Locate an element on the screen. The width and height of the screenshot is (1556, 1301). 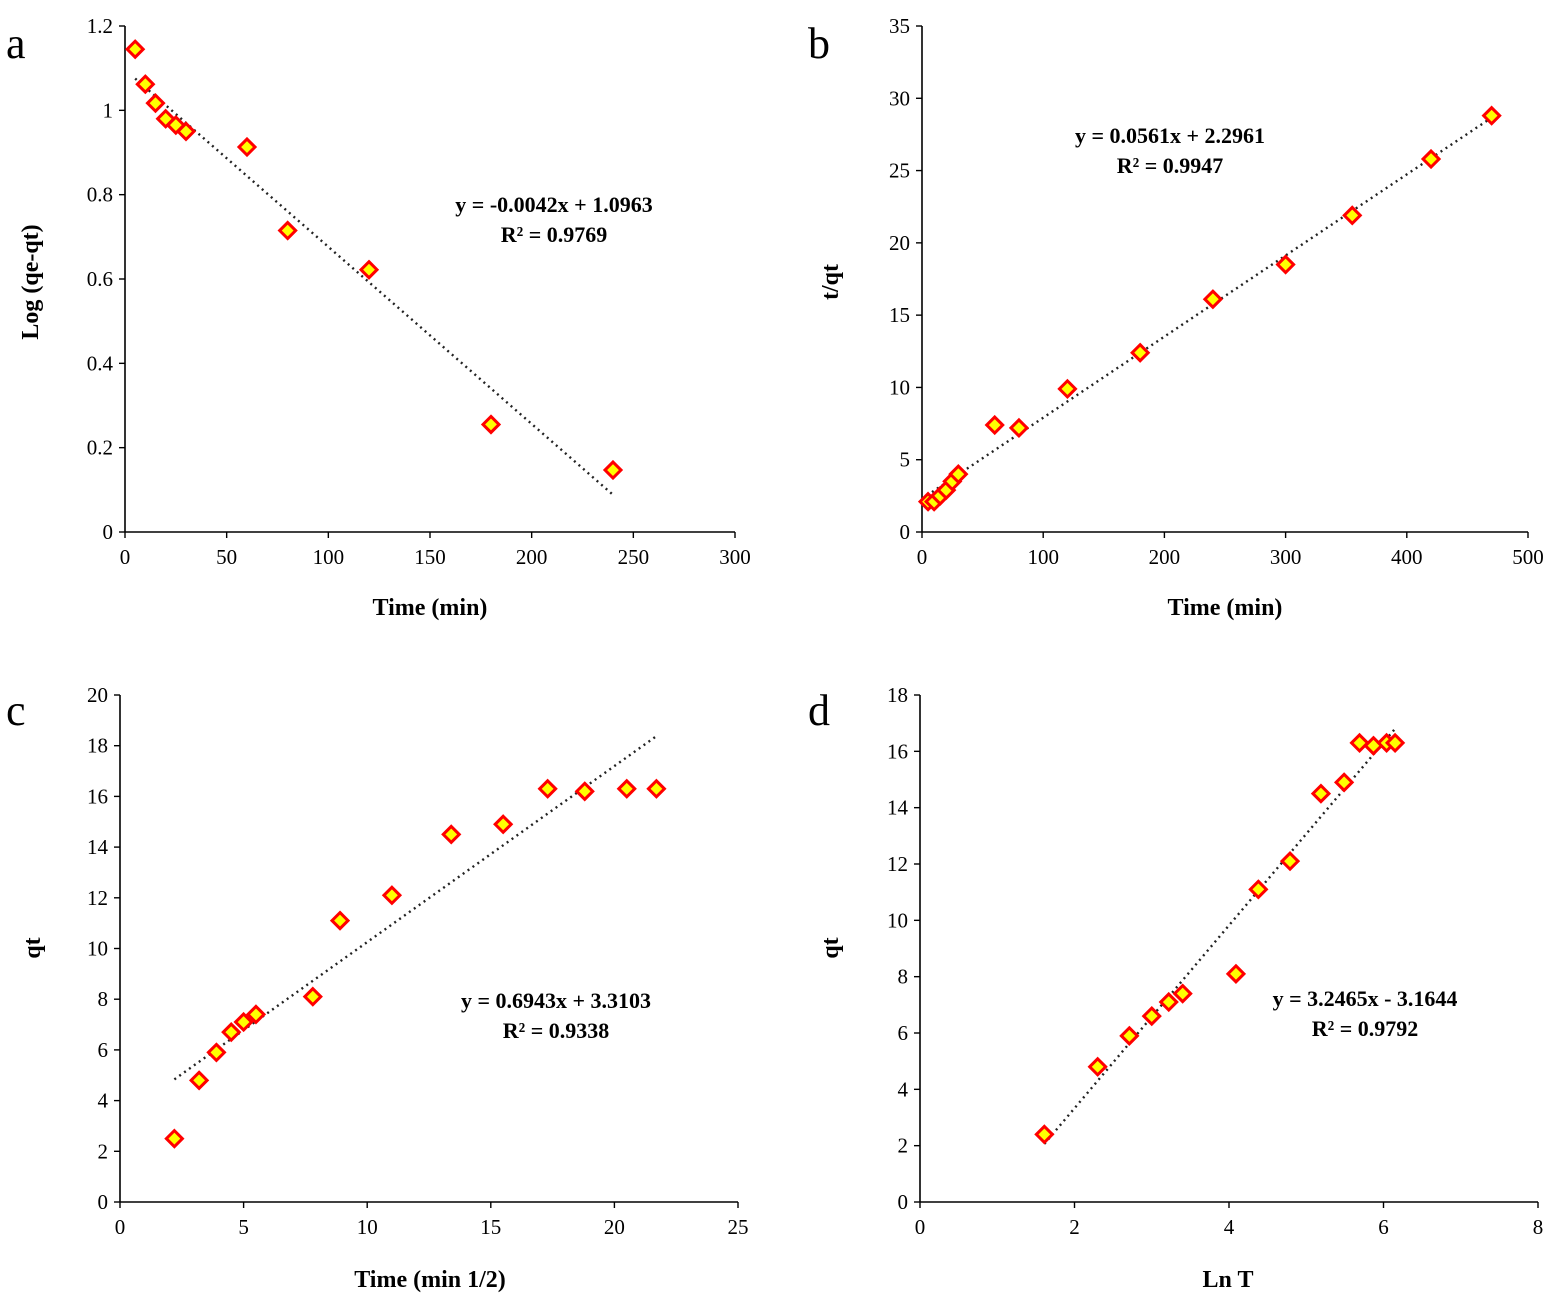
panel-d-r2: R² = 0.9792 is located at coordinates (1365, 1028).